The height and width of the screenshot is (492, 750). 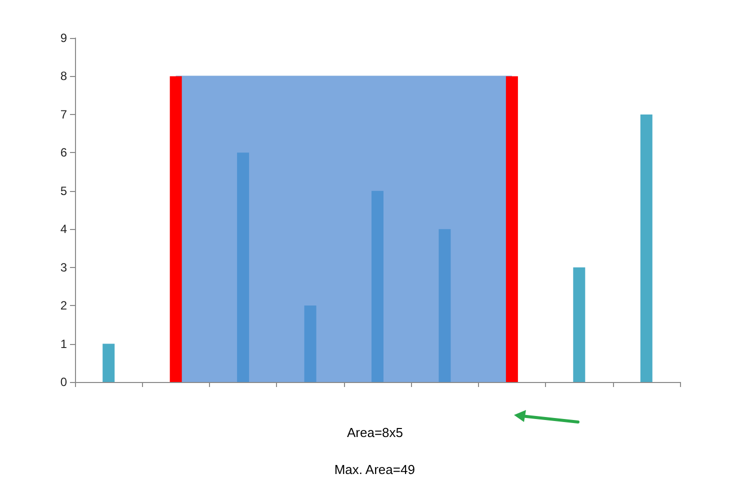 What do you see at coordinates (64, 76) in the screenshot?
I see `y-tick-label: 8` at bounding box center [64, 76].